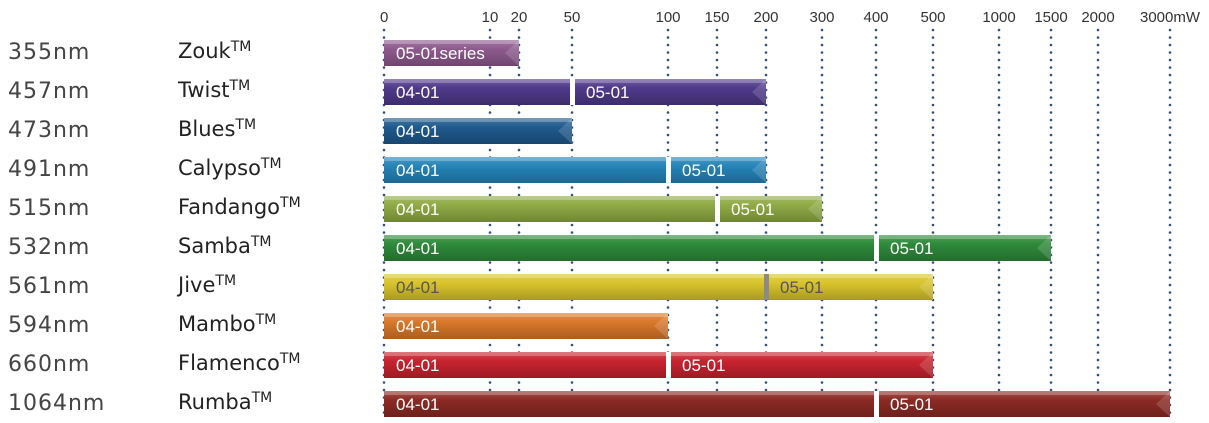 The width and height of the screenshot is (1209, 423). What do you see at coordinates (384, 17) in the screenshot?
I see `x-tick-label: 0` at bounding box center [384, 17].